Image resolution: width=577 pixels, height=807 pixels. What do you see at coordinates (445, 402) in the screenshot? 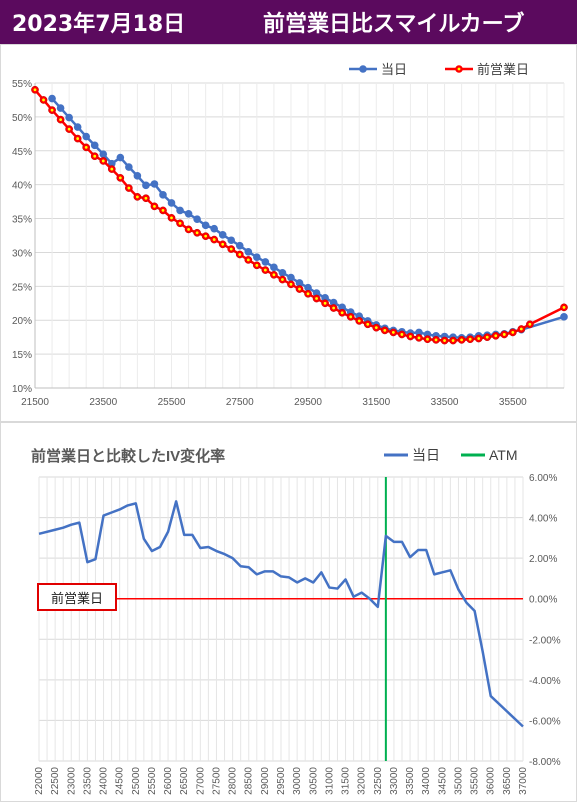
I see `x-tick-label: 33500` at bounding box center [445, 402].